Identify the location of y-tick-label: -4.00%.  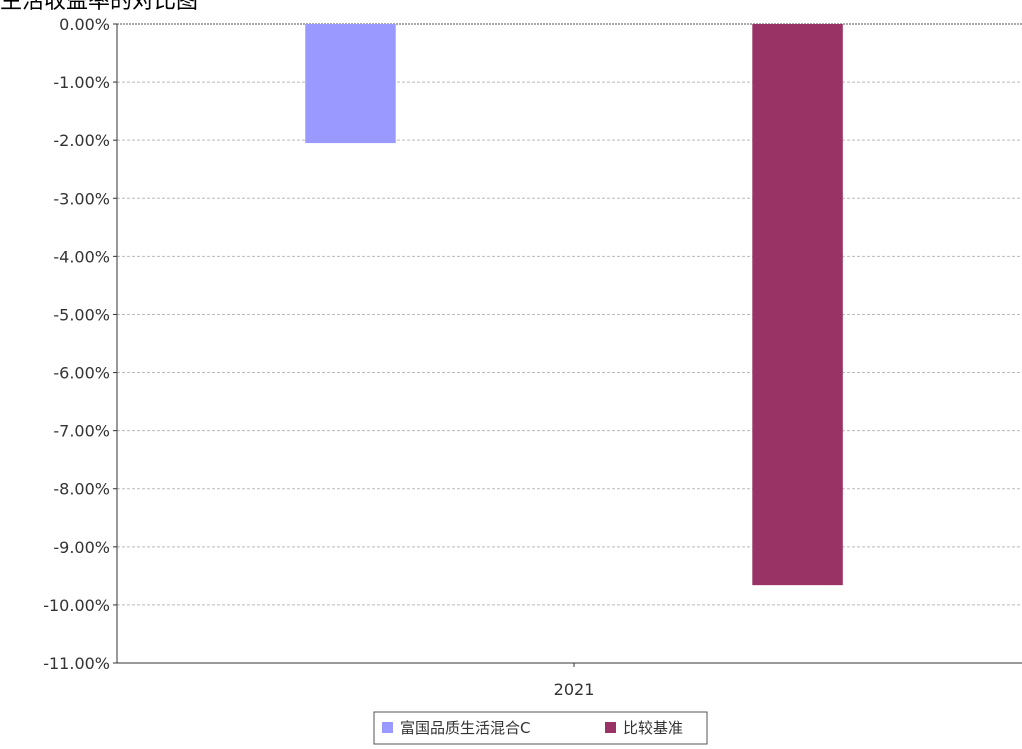
(81, 256).